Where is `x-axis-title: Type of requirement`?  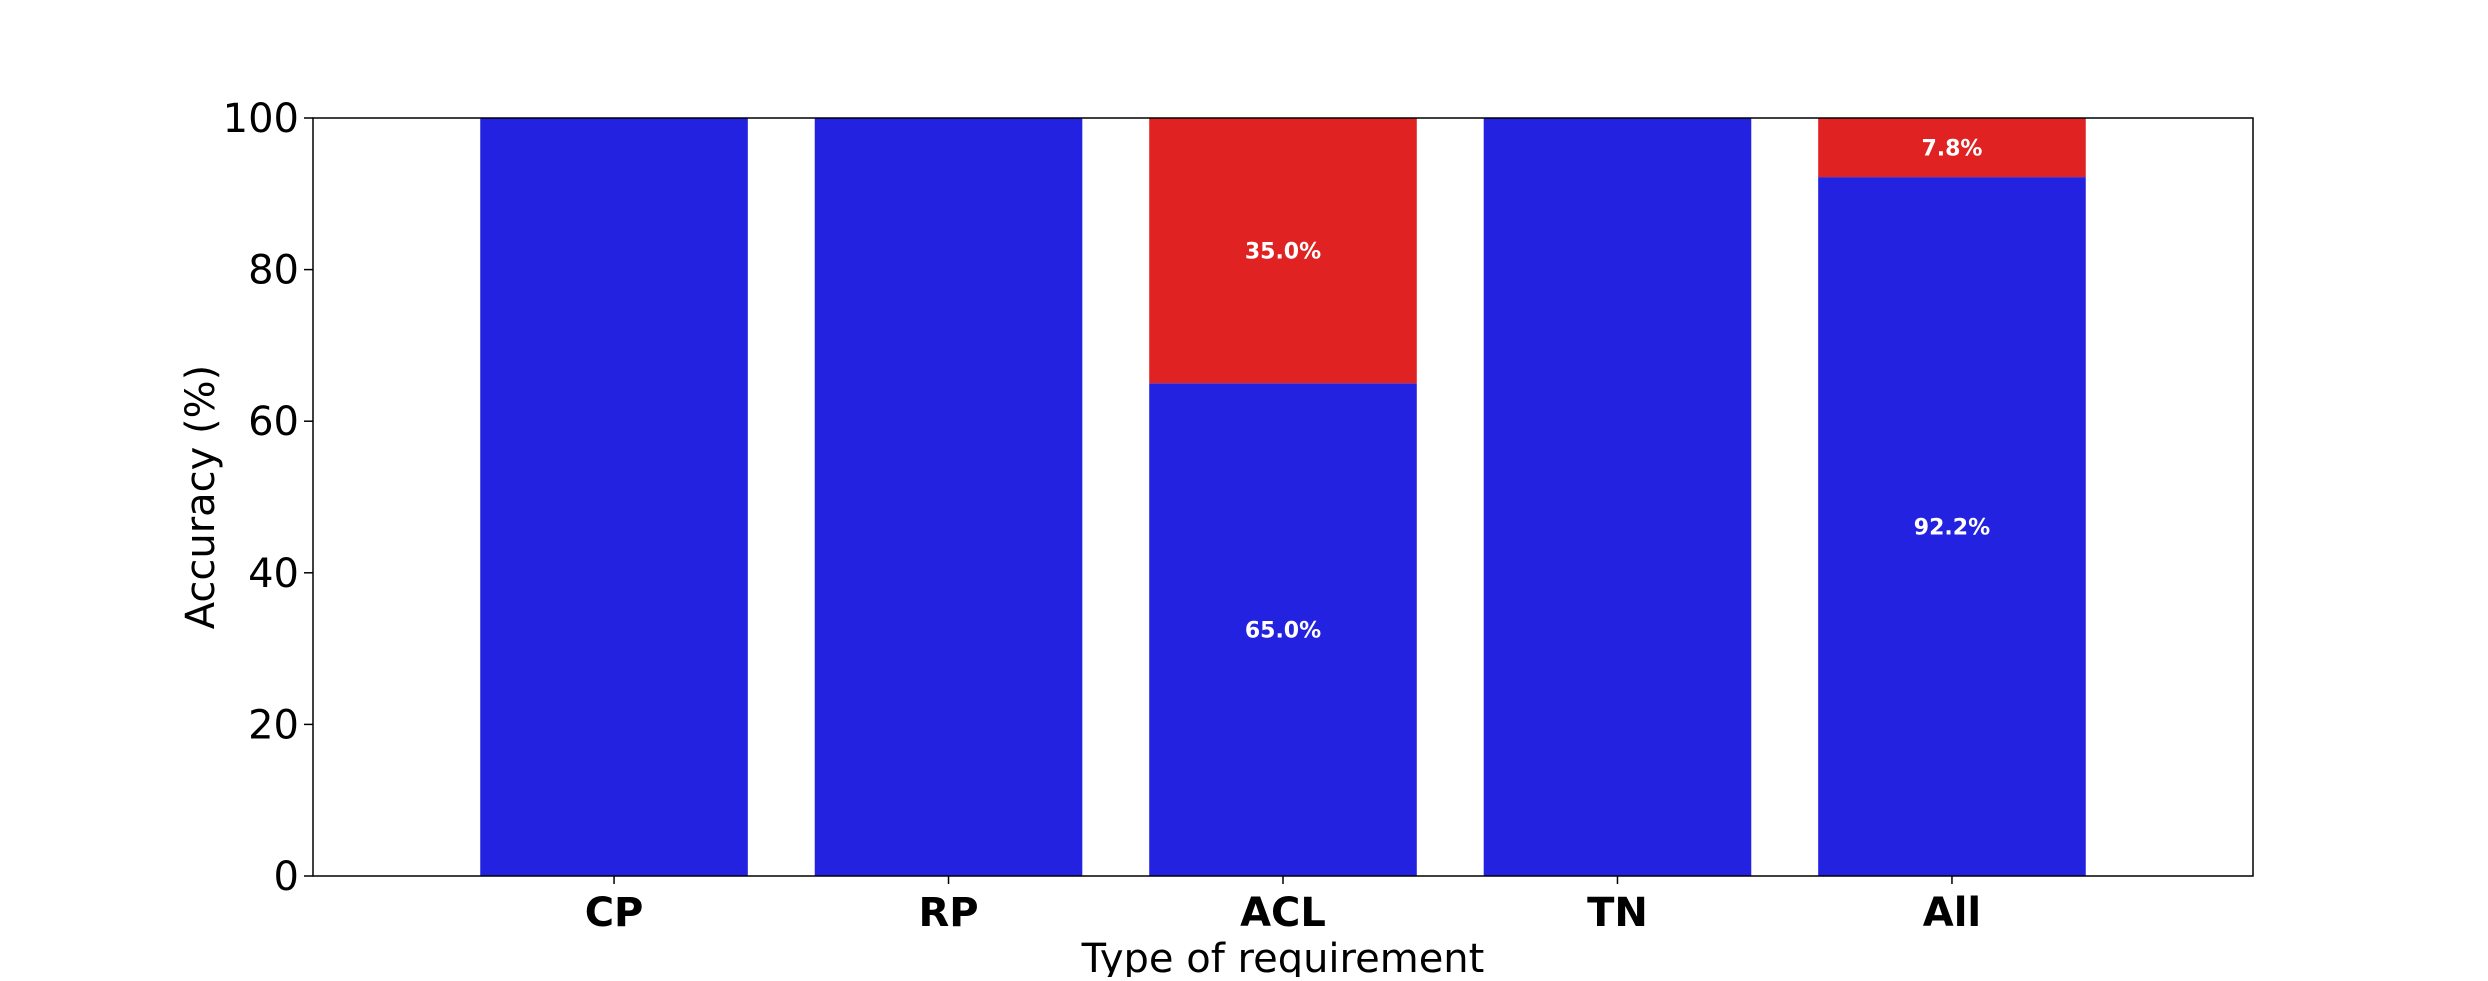
x-axis-title: Type of requirement is located at coordinates (1283, 956).